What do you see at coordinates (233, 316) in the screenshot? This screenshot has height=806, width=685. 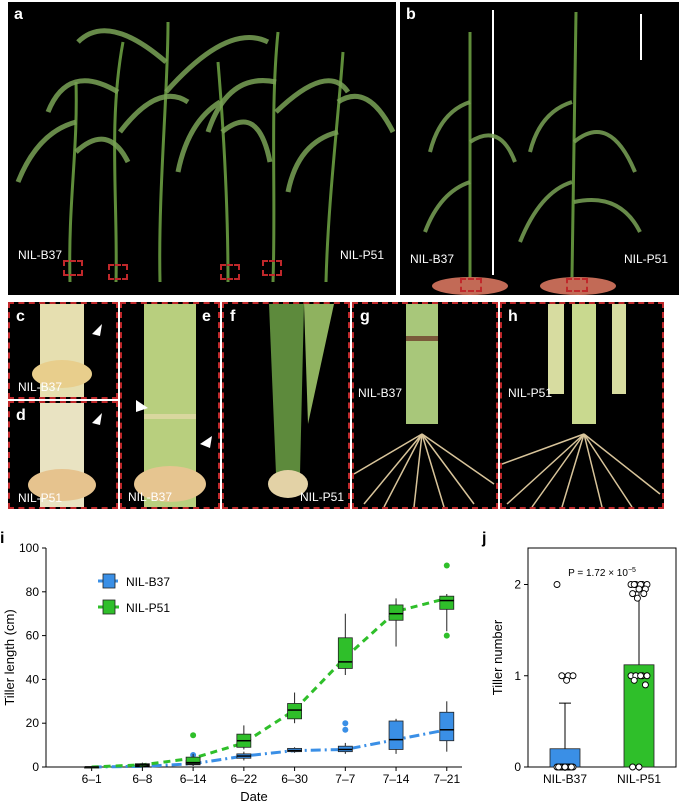 I see `panel-f-label: f` at bounding box center [233, 316].